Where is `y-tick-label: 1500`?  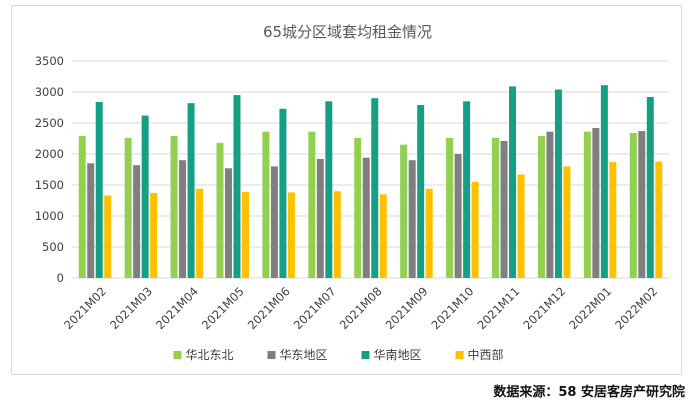 y-tick-label: 1500 is located at coordinates (49, 185).